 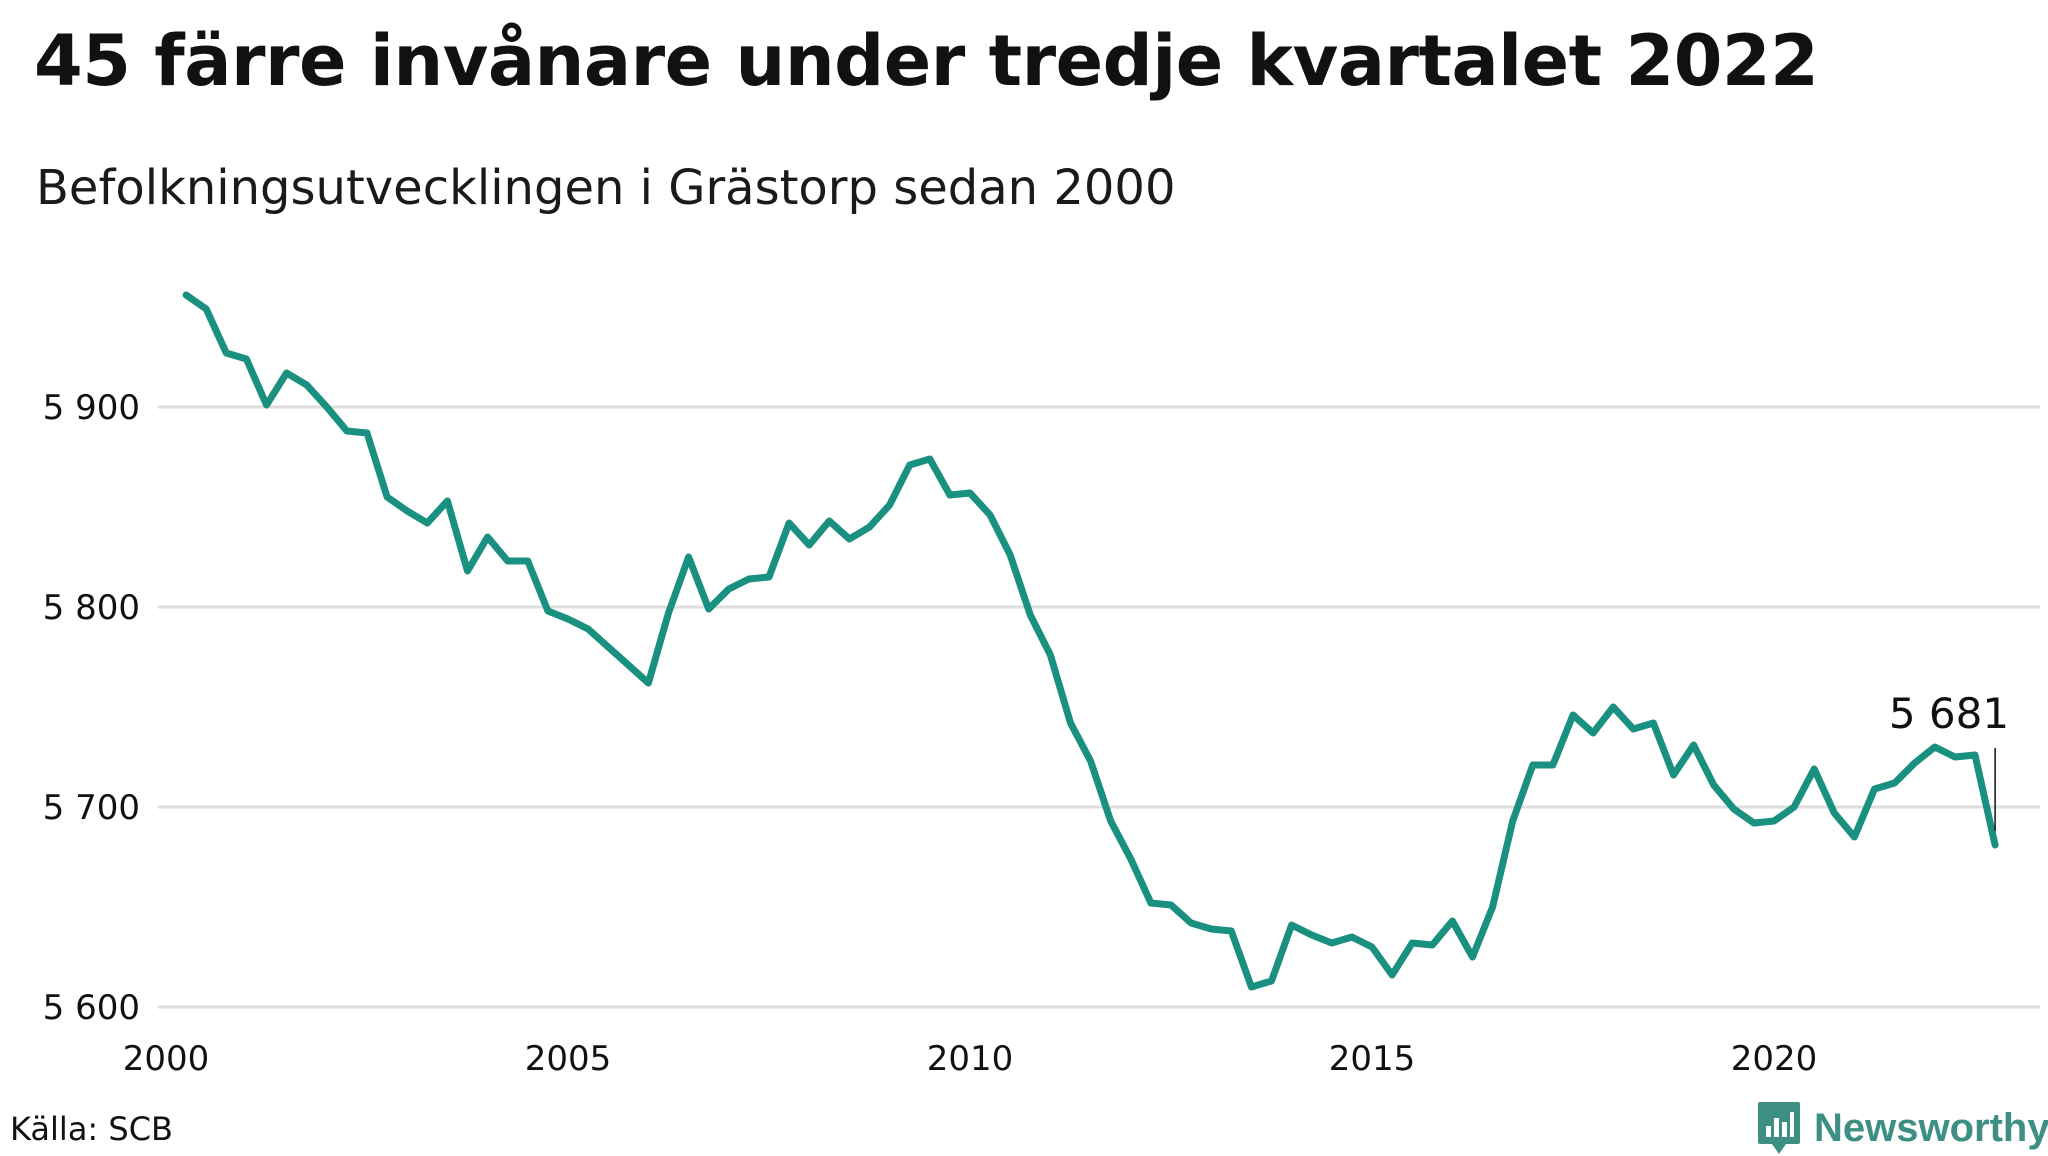 I want to click on x-tick-label: 2010, so click(x=970, y=1059).